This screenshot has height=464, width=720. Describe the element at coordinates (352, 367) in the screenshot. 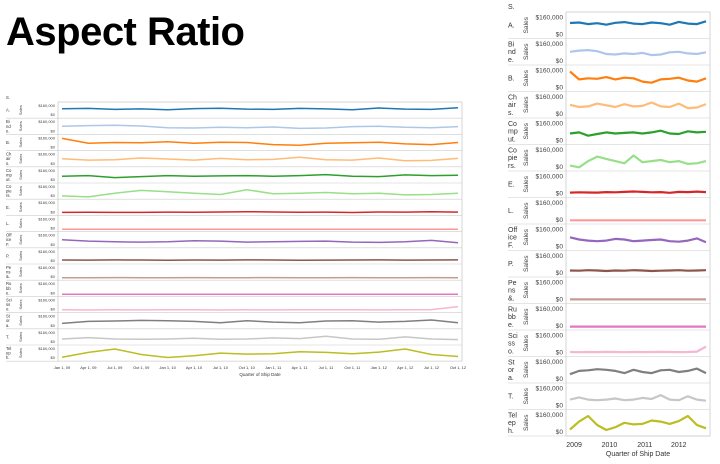

I see `x-tick-label: Oct 1, 11` at that location.